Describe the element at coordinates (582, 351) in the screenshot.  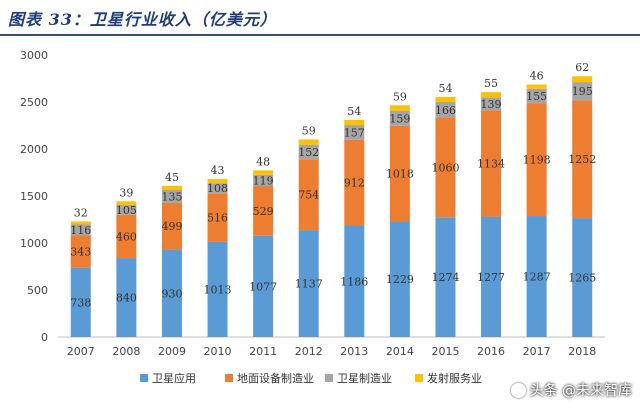
I see `x-tick-label: 2018` at that location.